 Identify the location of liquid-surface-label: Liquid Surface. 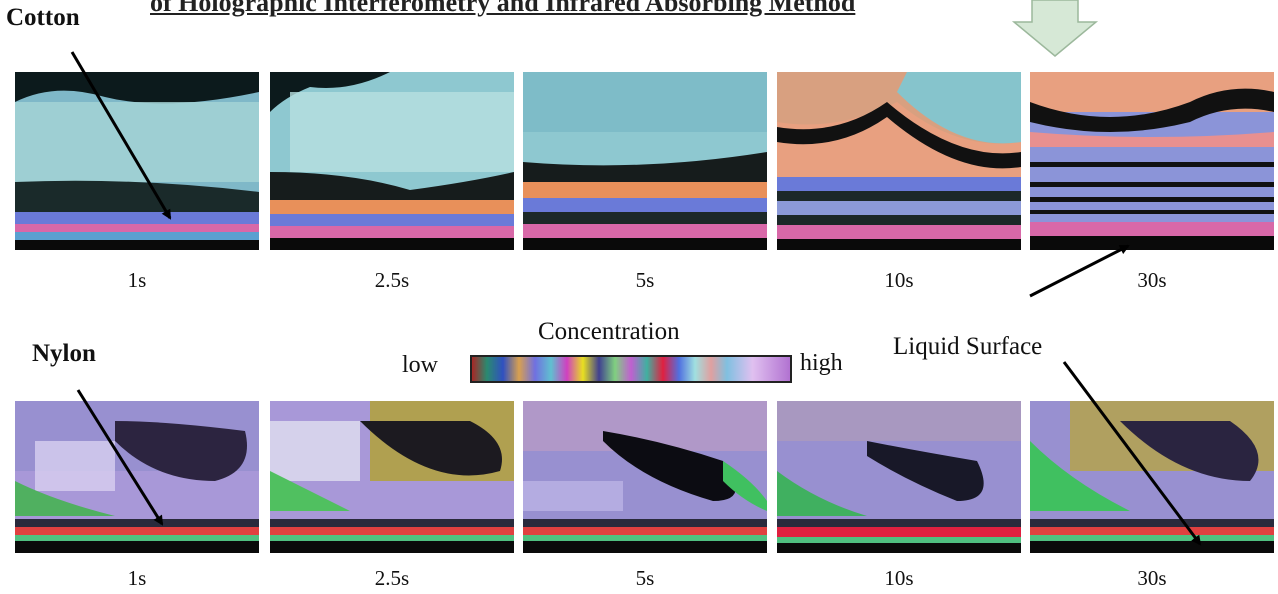
(968, 346).